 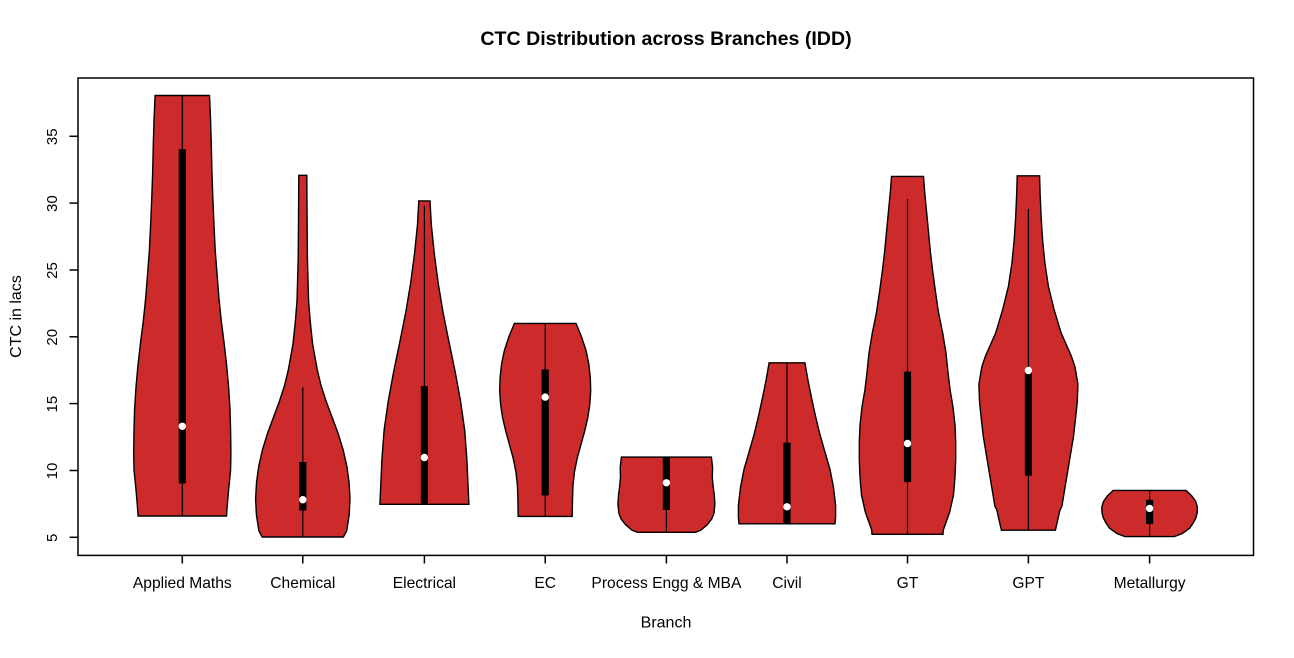 What do you see at coordinates (182, 583) in the screenshot?
I see `svg-text: Applied Maths` at bounding box center [182, 583].